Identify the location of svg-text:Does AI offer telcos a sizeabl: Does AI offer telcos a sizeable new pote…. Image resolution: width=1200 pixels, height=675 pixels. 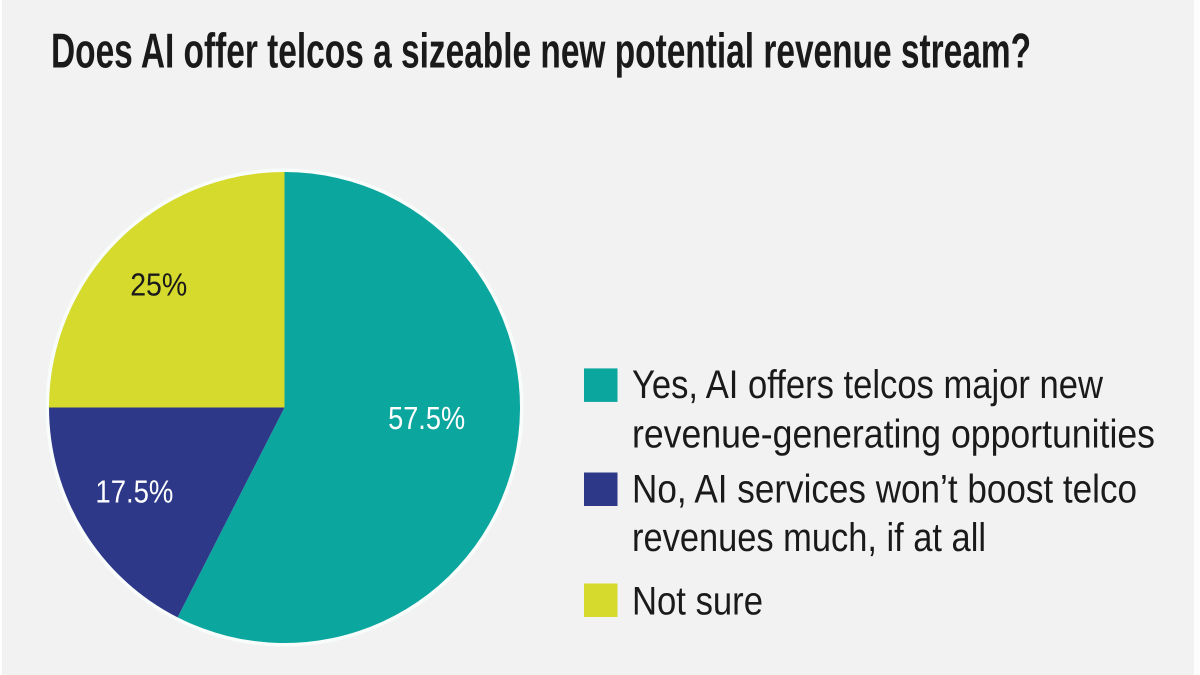
(541, 52).